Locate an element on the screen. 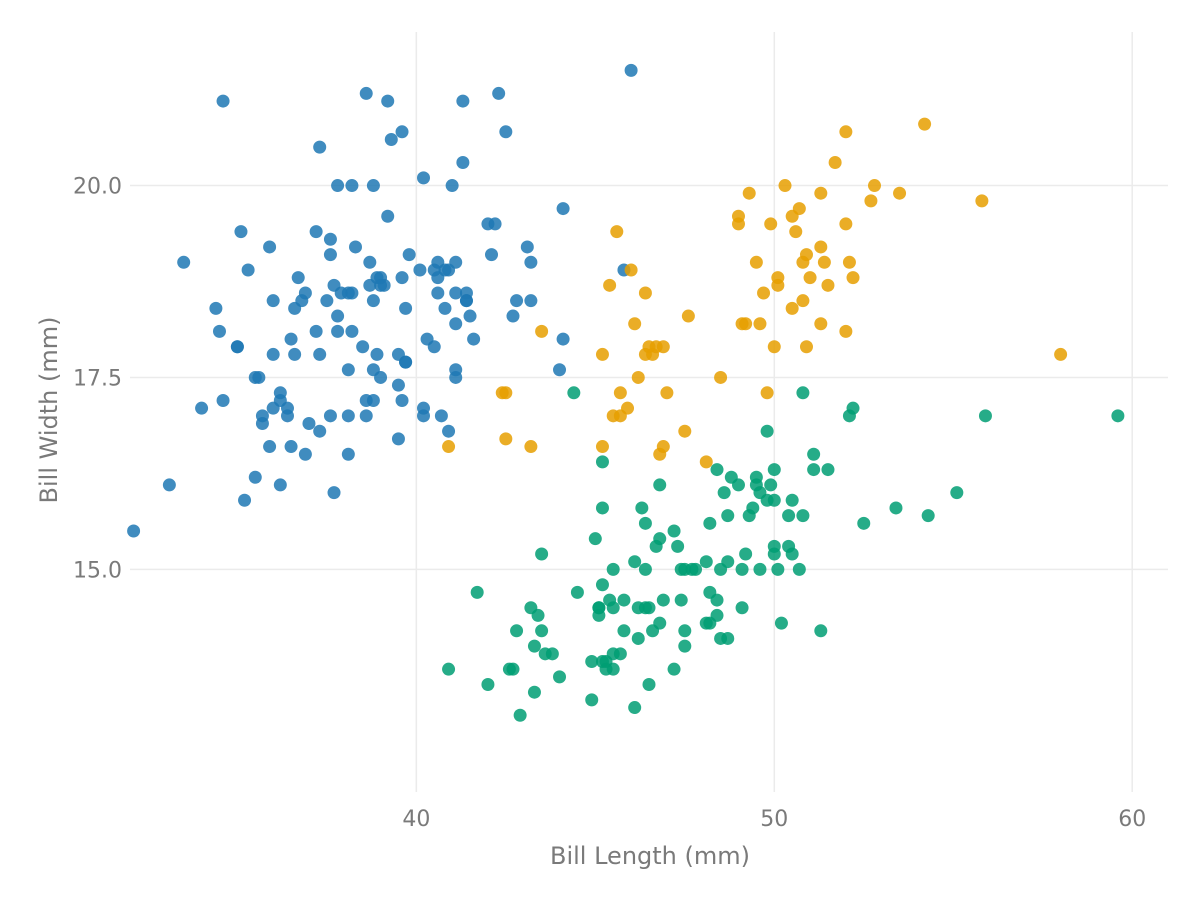  y-tick-label: 17.5 is located at coordinates (97, 378).